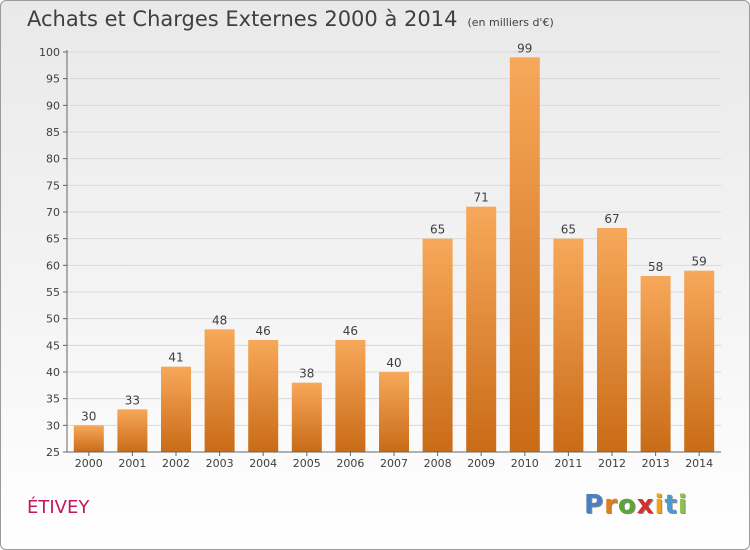  Describe the element at coordinates (53, 159) in the screenshot. I see `y-tick-label: 80` at that location.